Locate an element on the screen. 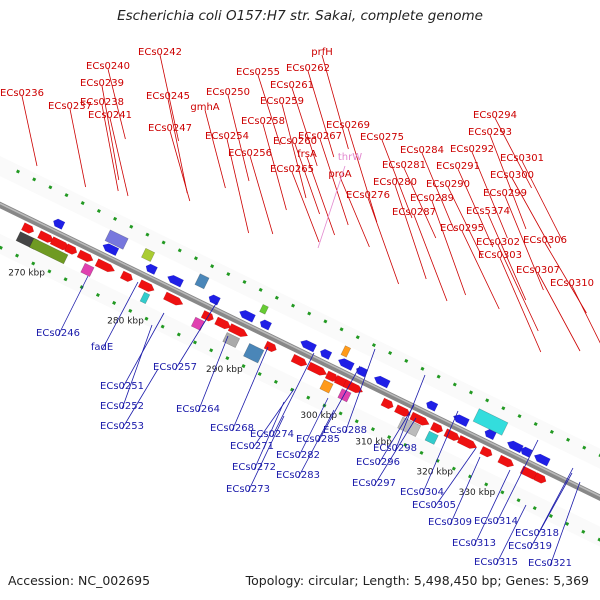 The width and height of the screenshot is (600, 600). forward_labels-label: ECs0256 is located at coordinates (250, 153).